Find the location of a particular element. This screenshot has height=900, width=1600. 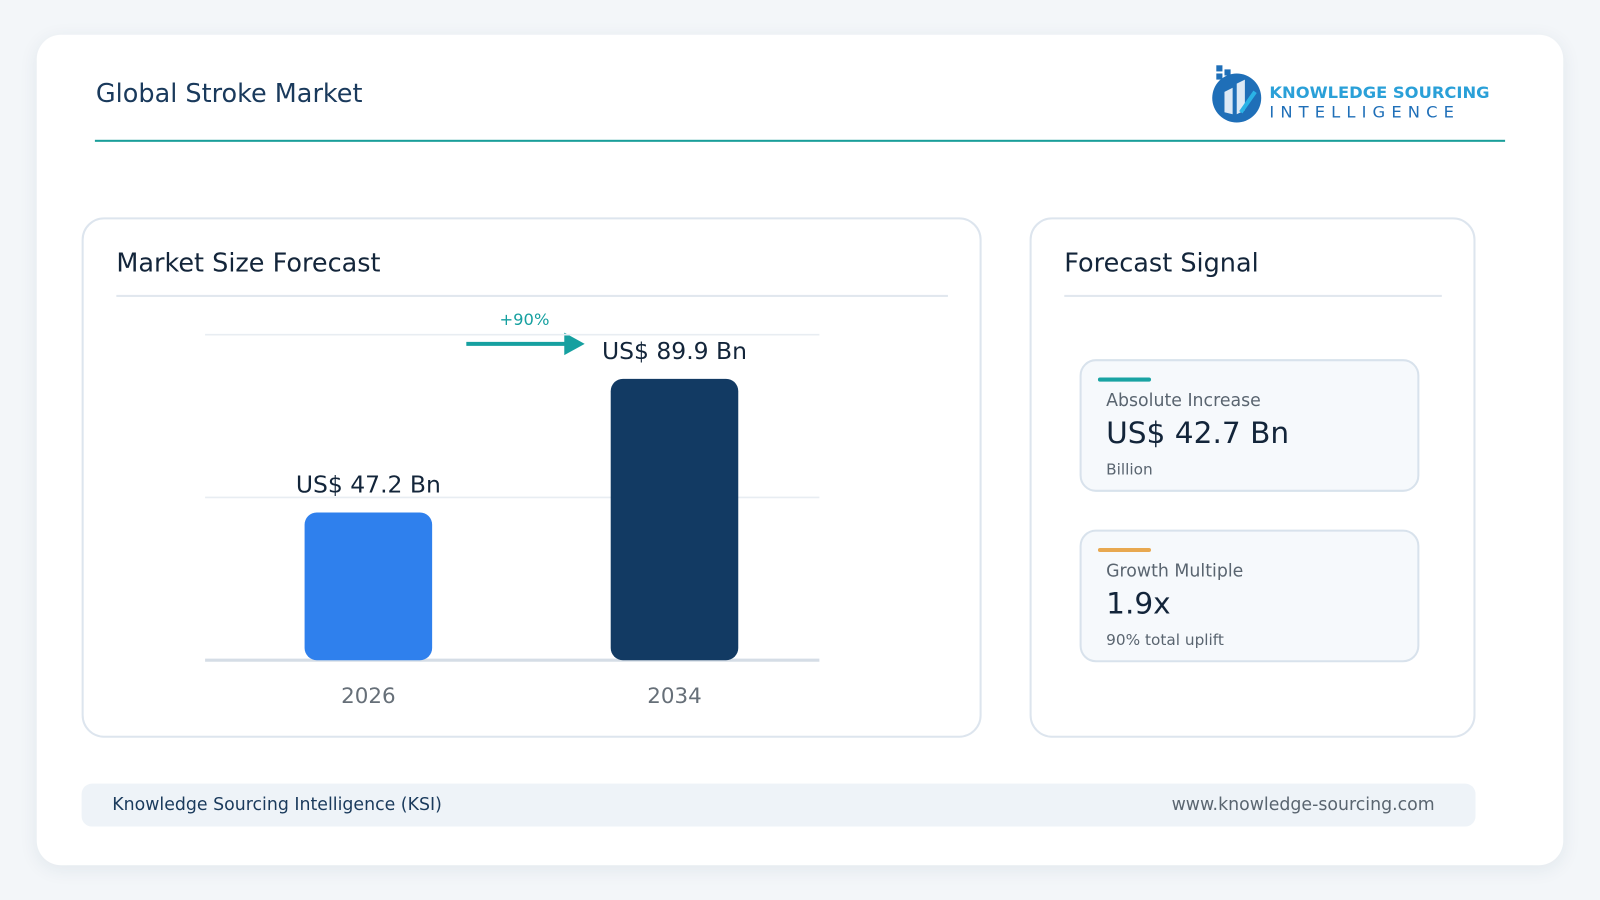

footer is located at coordinates (778, 805).